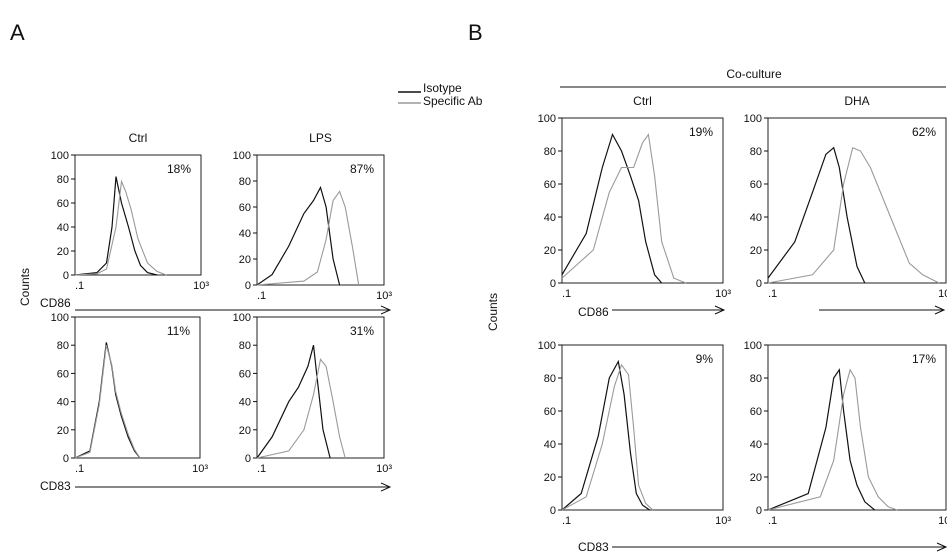 Image resolution: width=947 pixels, height=554 pixels. I want to click on percent-label: 11%, so click(178, 331).